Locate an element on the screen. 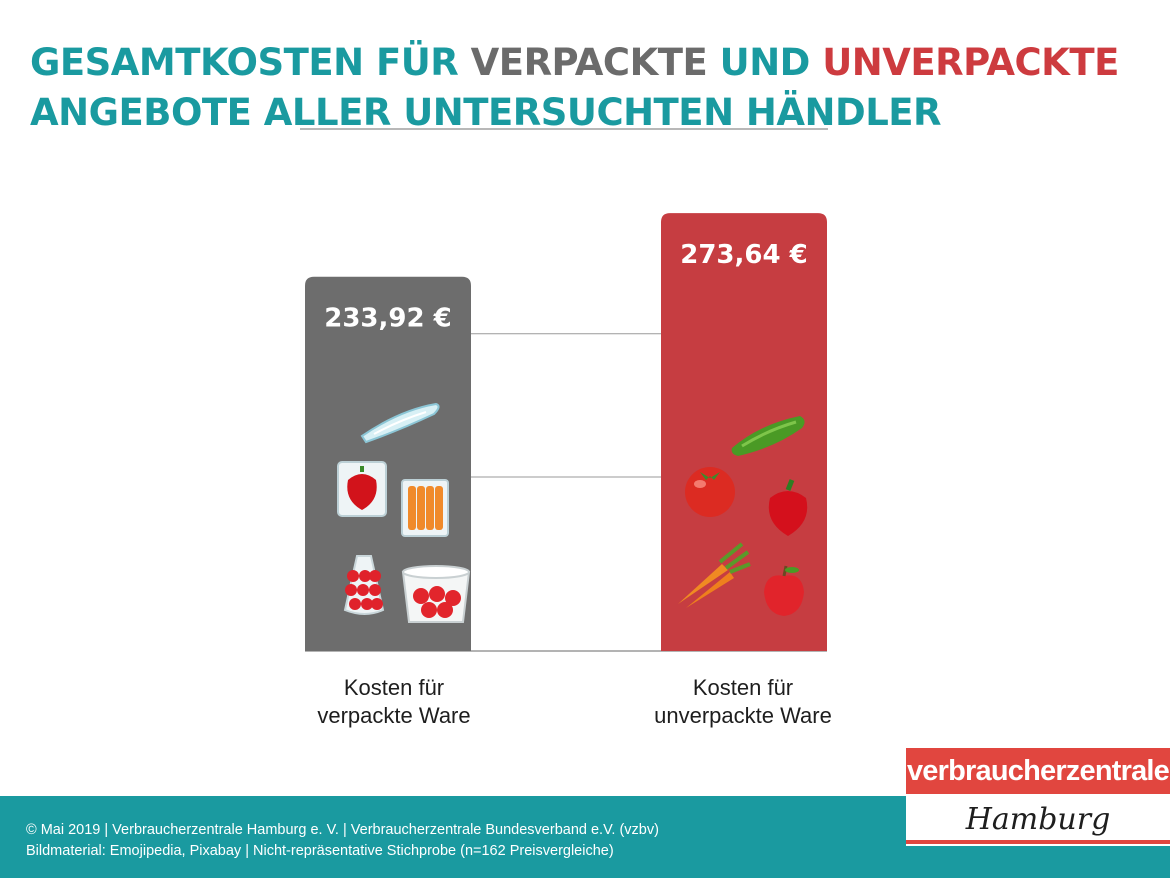 The height and width of the screenshot is (878, 1170). title-part-1: Gesamtkosten für is located at coordinates (250, 62).